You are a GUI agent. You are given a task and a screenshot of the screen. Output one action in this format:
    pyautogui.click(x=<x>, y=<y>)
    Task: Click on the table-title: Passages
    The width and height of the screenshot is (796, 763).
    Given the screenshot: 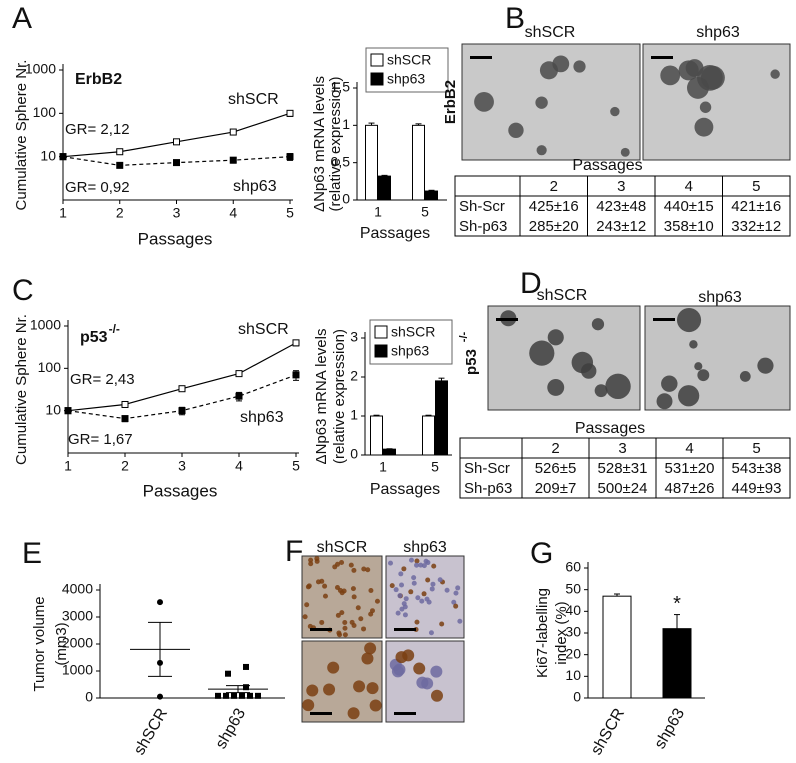 What is the action you would take?
    pyautogui.click(x=610, y=428)
    